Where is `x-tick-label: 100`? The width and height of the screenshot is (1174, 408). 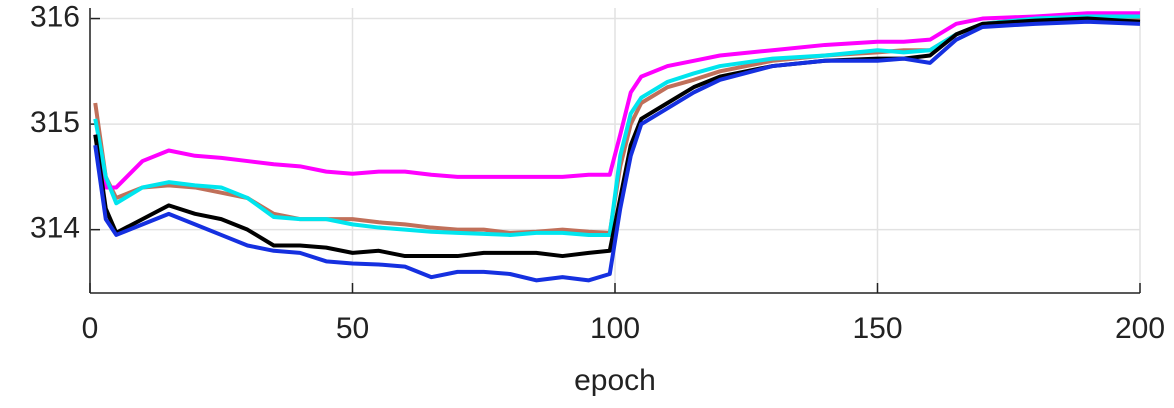 x-tick-label: 100 is located at coordinates (615, 328).